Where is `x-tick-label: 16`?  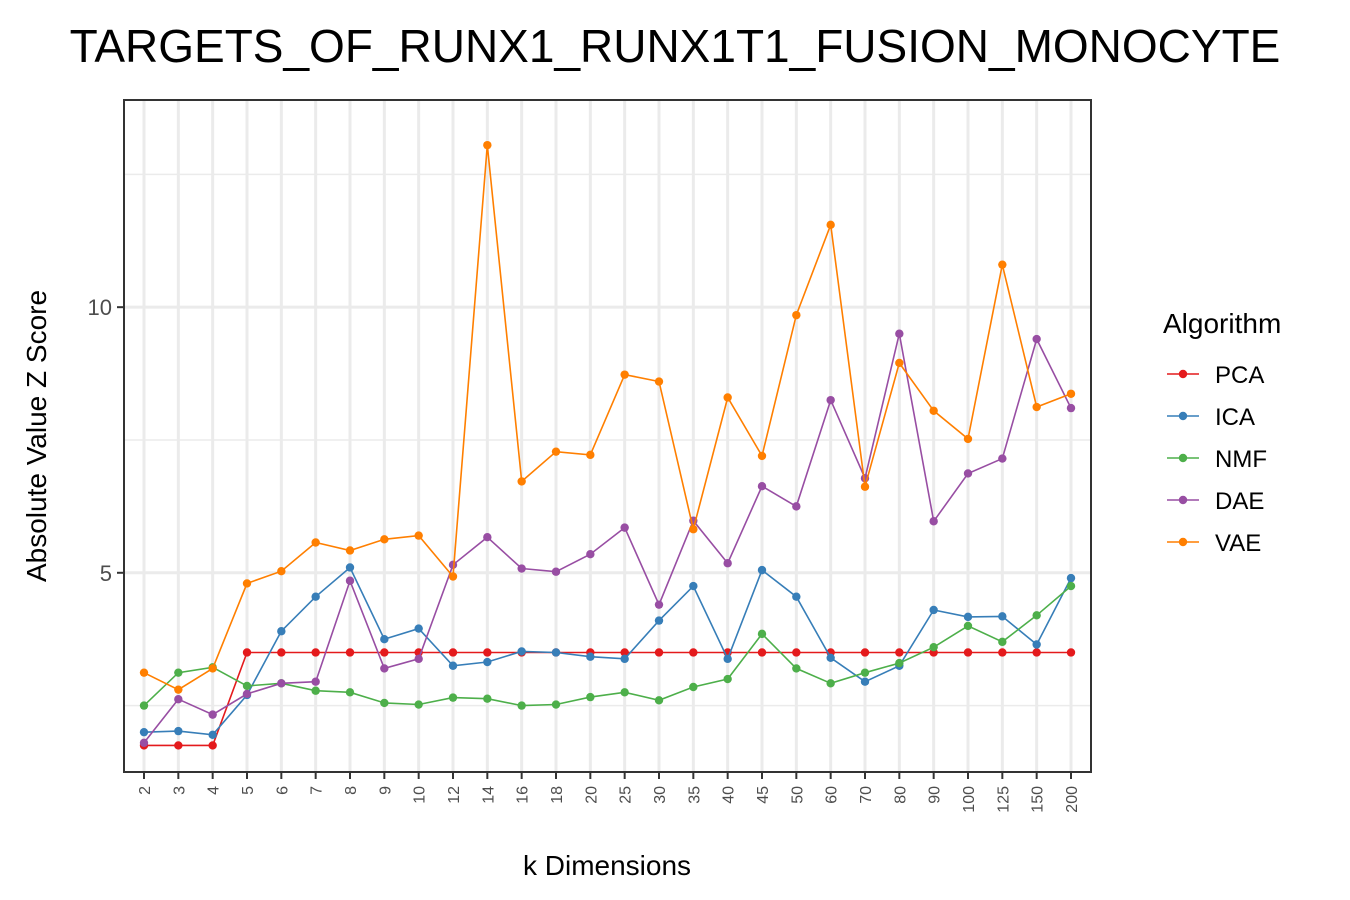
x-tick-label: 16 is located at coordinates (523, 795).